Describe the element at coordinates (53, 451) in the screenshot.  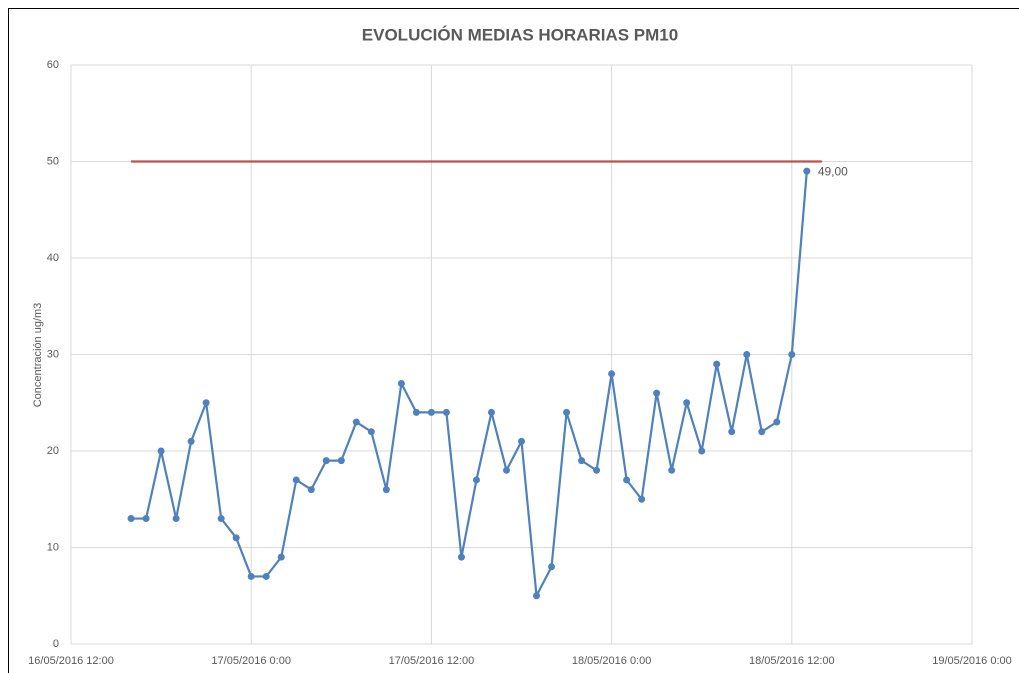
I see `y-tick-label: 20` at that location.